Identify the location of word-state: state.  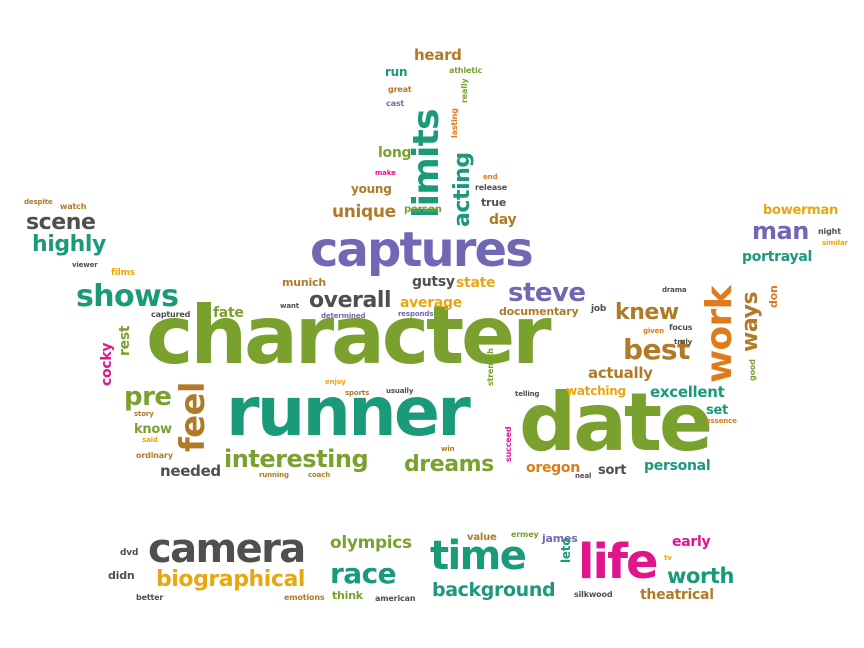
(476, 283).